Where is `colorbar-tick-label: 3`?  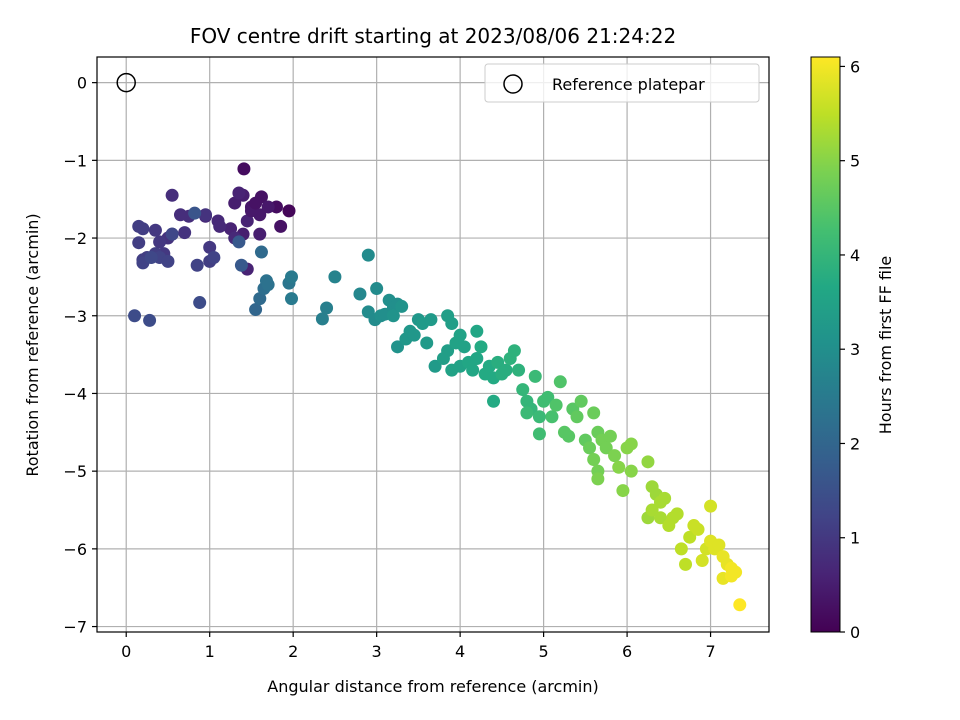 colorbar-tick-label: 3 is located at coordinates (855, 349).